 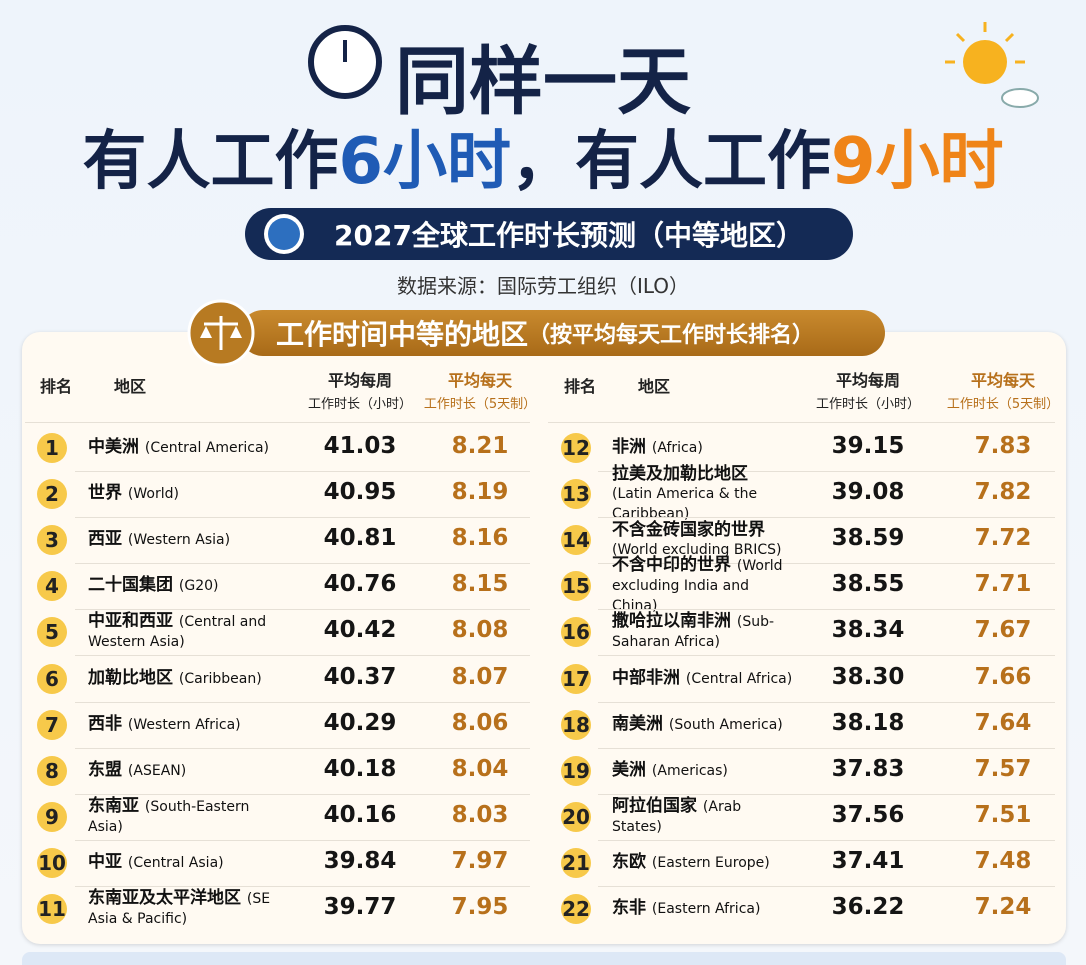 I want to click on region: 阿拉伯国家 (Arab States), so click(x=702, y=816).